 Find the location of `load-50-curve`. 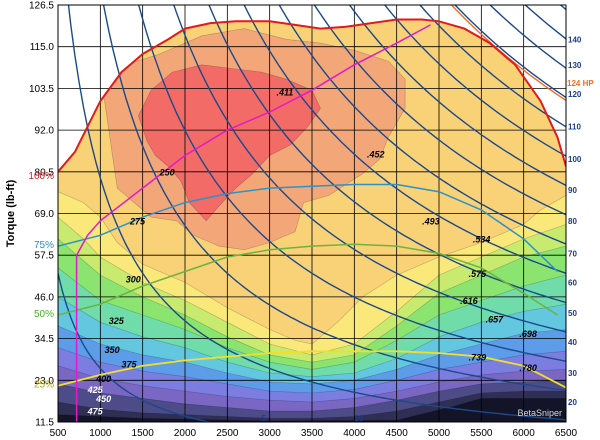

load-50-curve is located at coordinates (308, 279).